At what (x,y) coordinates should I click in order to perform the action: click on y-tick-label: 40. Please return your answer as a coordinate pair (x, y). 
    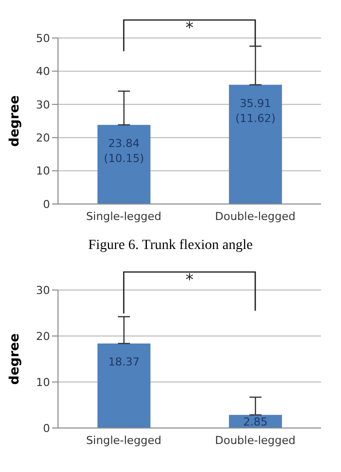
    Looking at the image, I should click on (43, 71).